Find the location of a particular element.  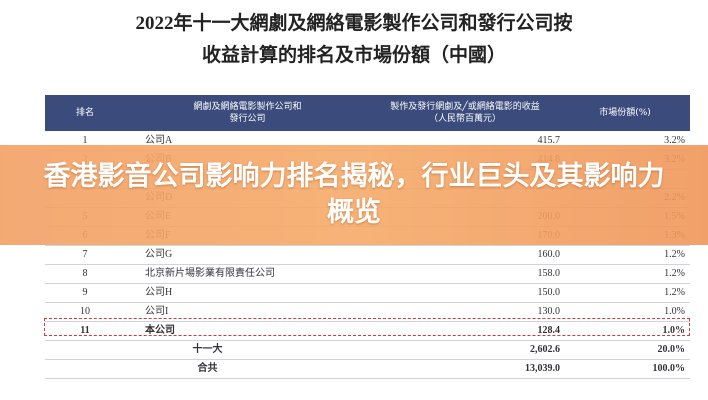

table-cell: 3.2% is located at coordinates (674, 140).